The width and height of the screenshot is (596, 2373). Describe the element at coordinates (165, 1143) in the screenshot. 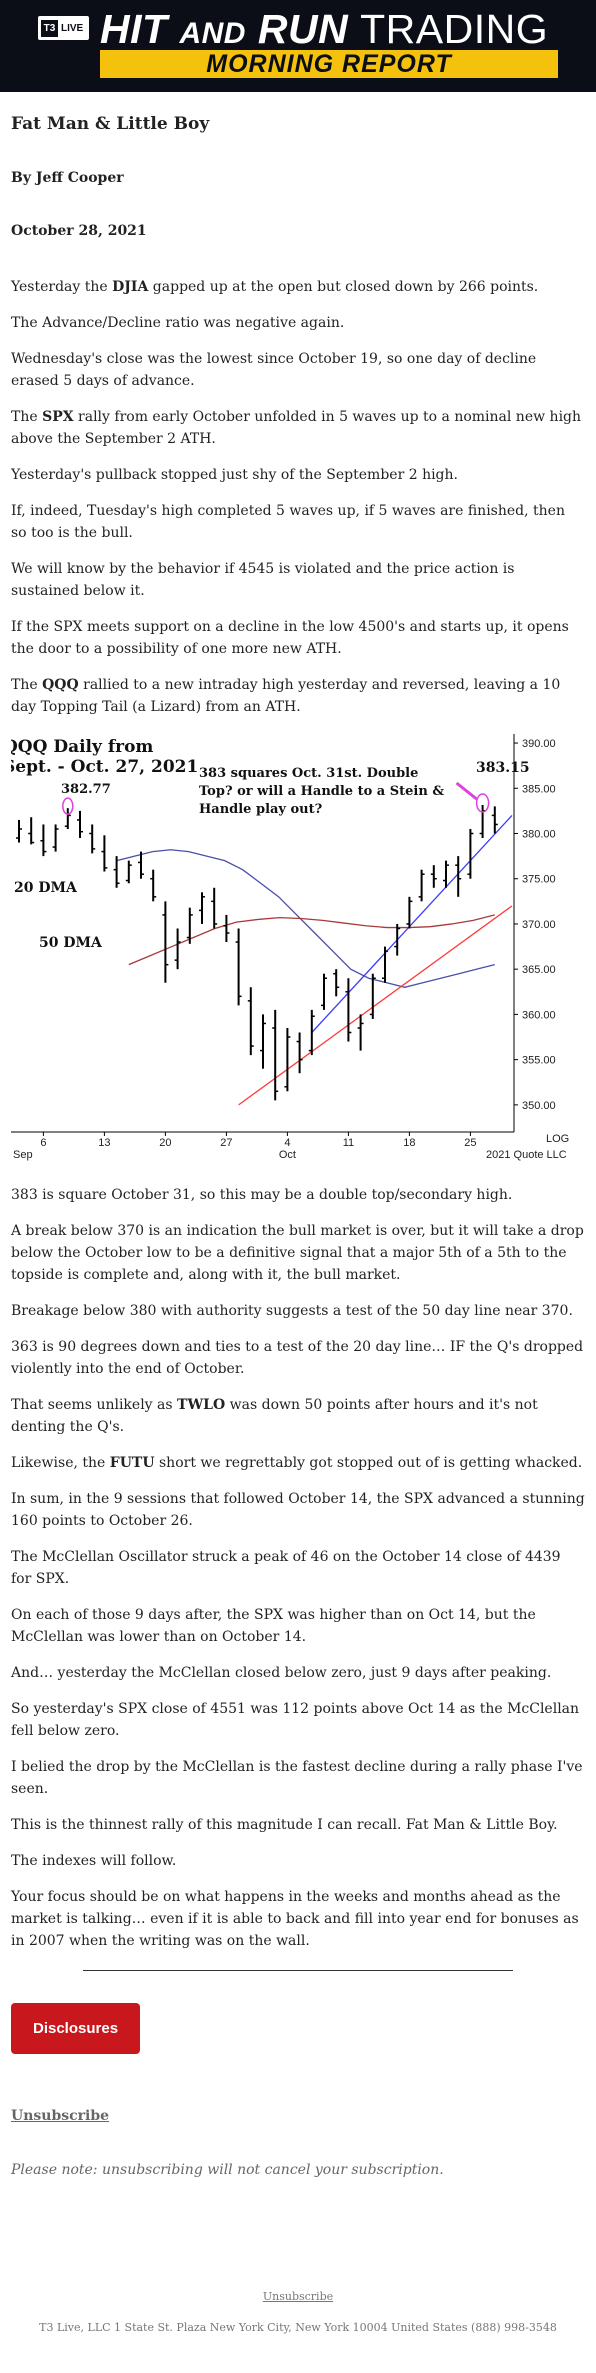

I see `x-tick-label: 20` at that location.